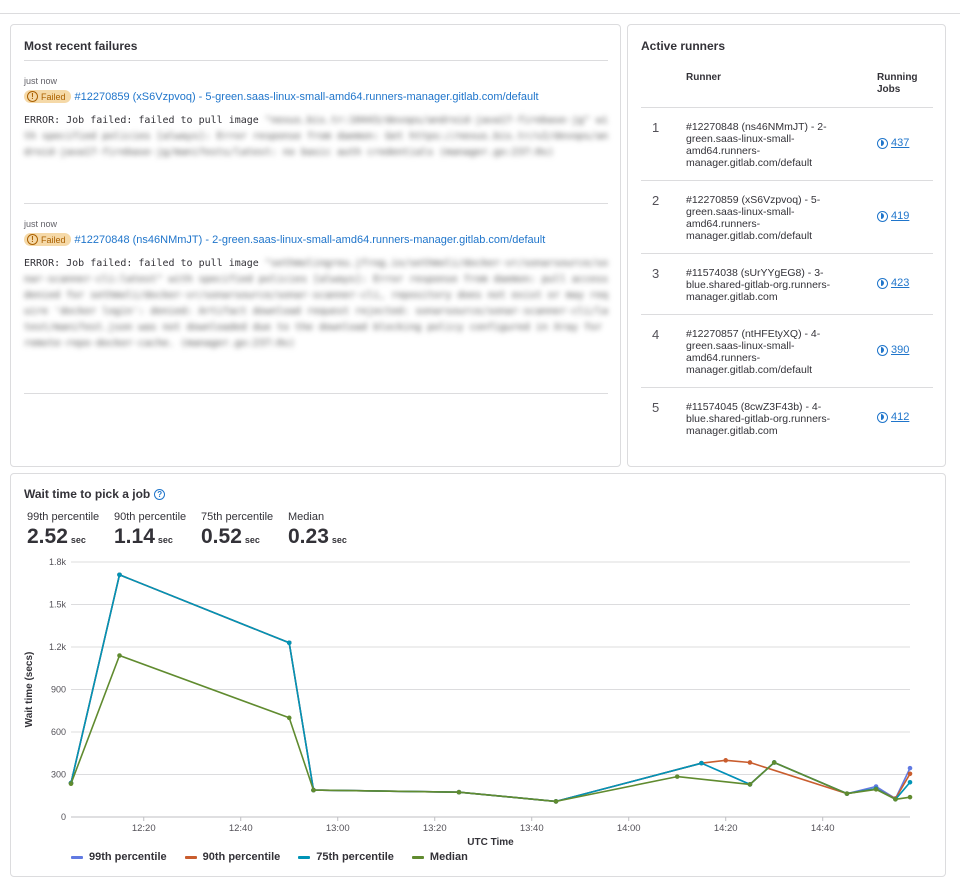 The width and height of the screenshot is (960, 879). What do you see at coordinates (490, 842) in the screenshot?
I see `x-axis-label: UTC Time` at bounding box center [490, 842].